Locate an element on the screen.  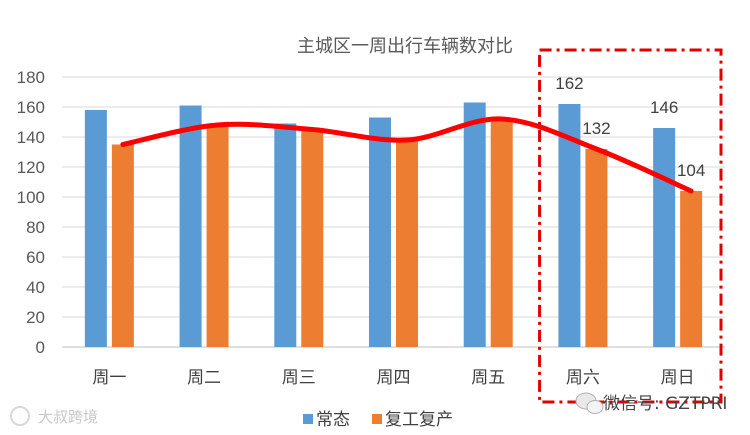
watermark-left-text: 大叔跨境 is located at coordinates (68, 417).